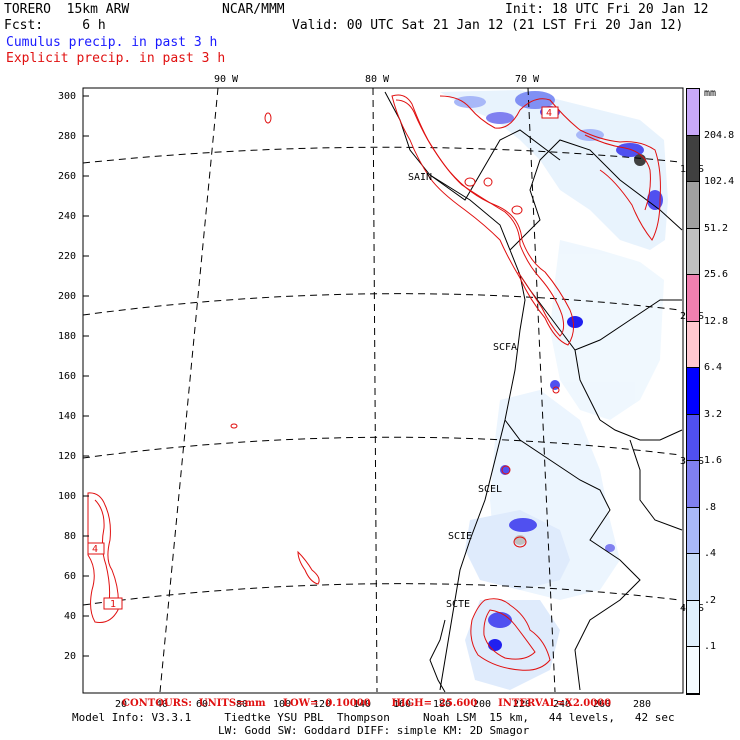 This screenshot has width=740, height=740. What do you see at coordinates (458, 604) in the screenshot?
I see `station-label: SCTE` at bounding box center [458, 604].